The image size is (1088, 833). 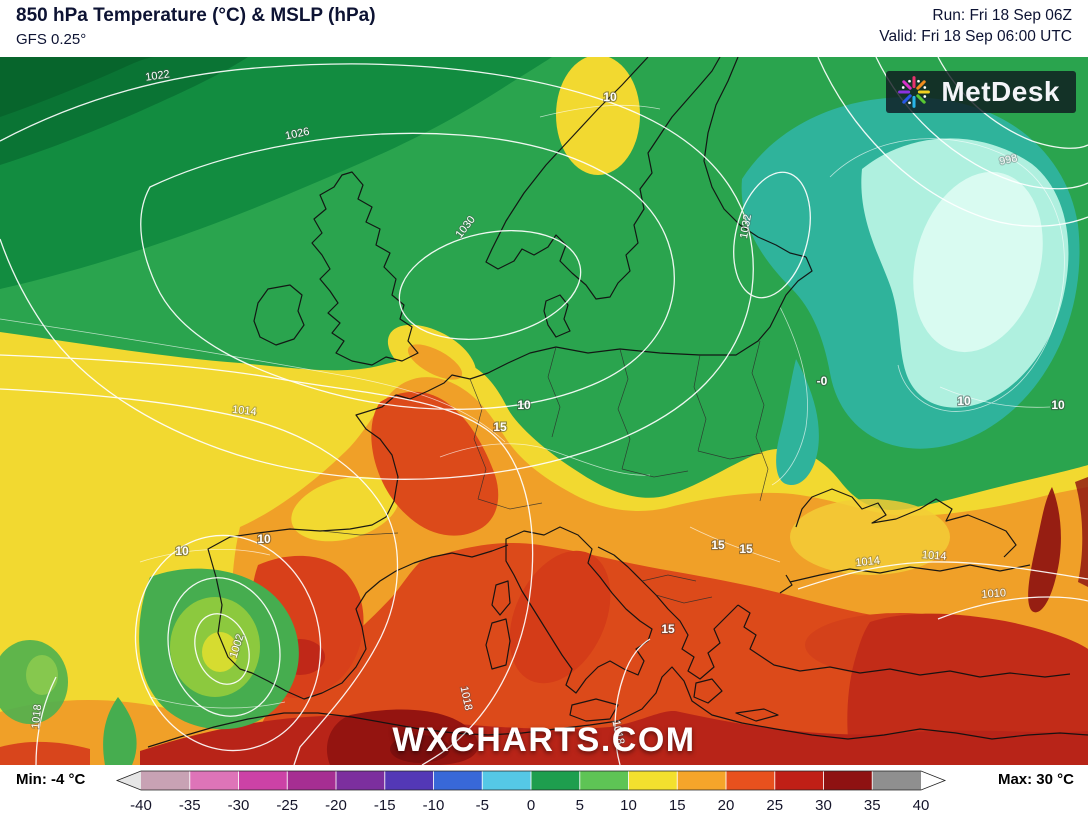 I want to click on colorbar-tick-label: 5, so click(x=580, y=805).